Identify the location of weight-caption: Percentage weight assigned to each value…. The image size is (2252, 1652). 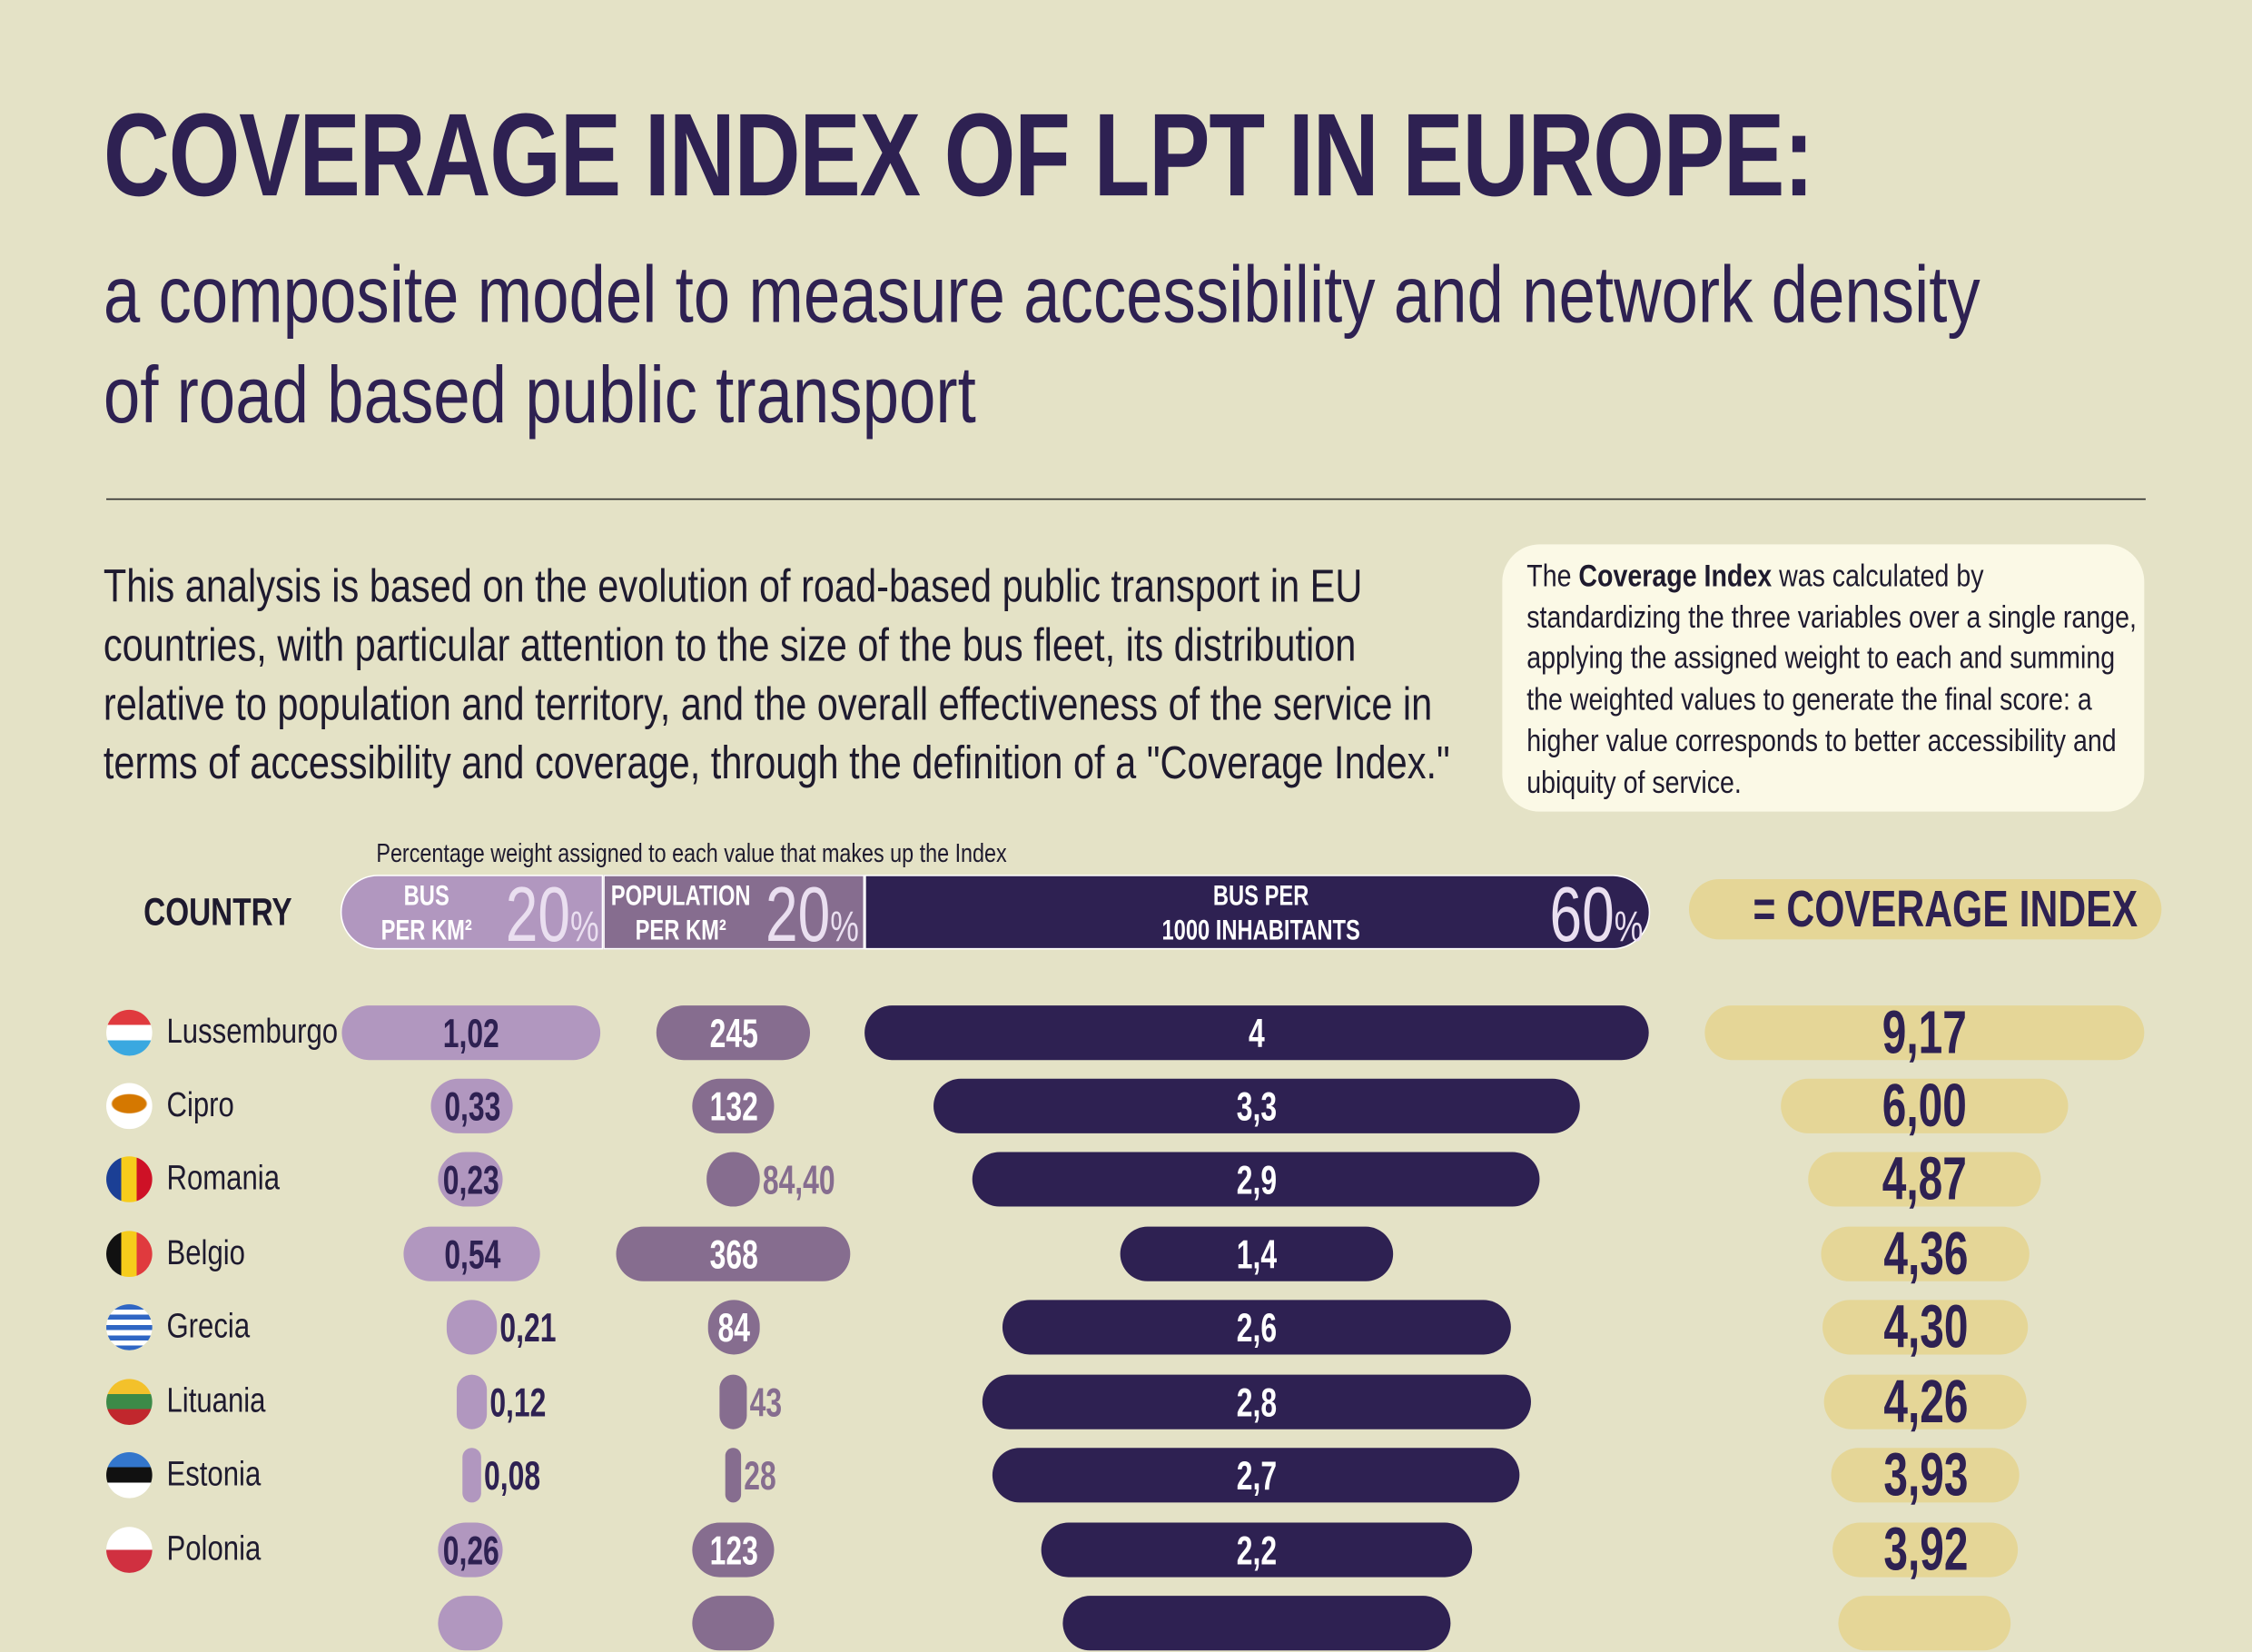
(691, 853).